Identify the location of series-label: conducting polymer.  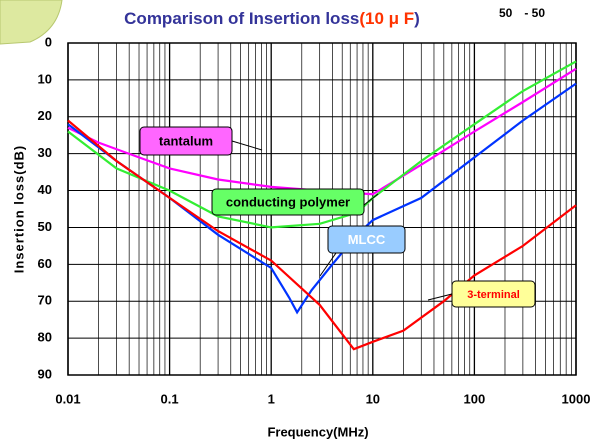
(288, 201).